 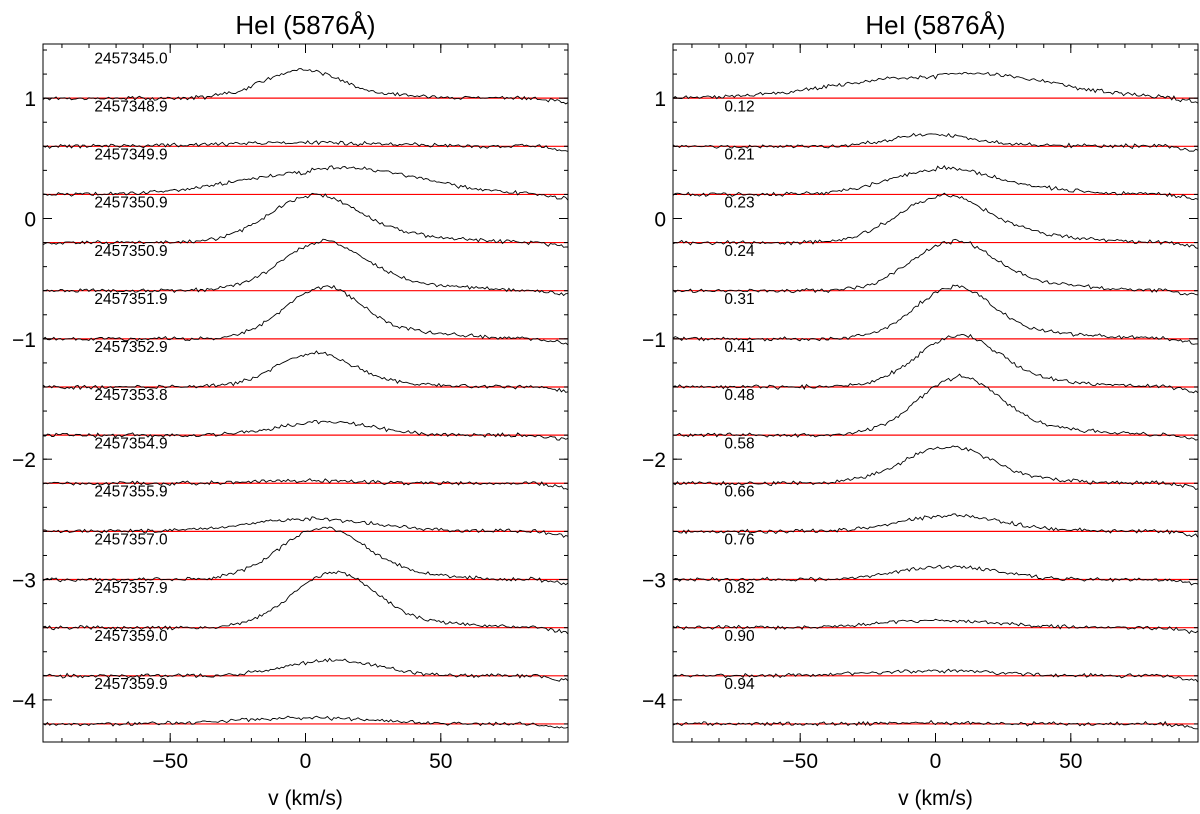 I want to click on left-spectrum-label-7: 2457352.9, so click(x=130, y=347).